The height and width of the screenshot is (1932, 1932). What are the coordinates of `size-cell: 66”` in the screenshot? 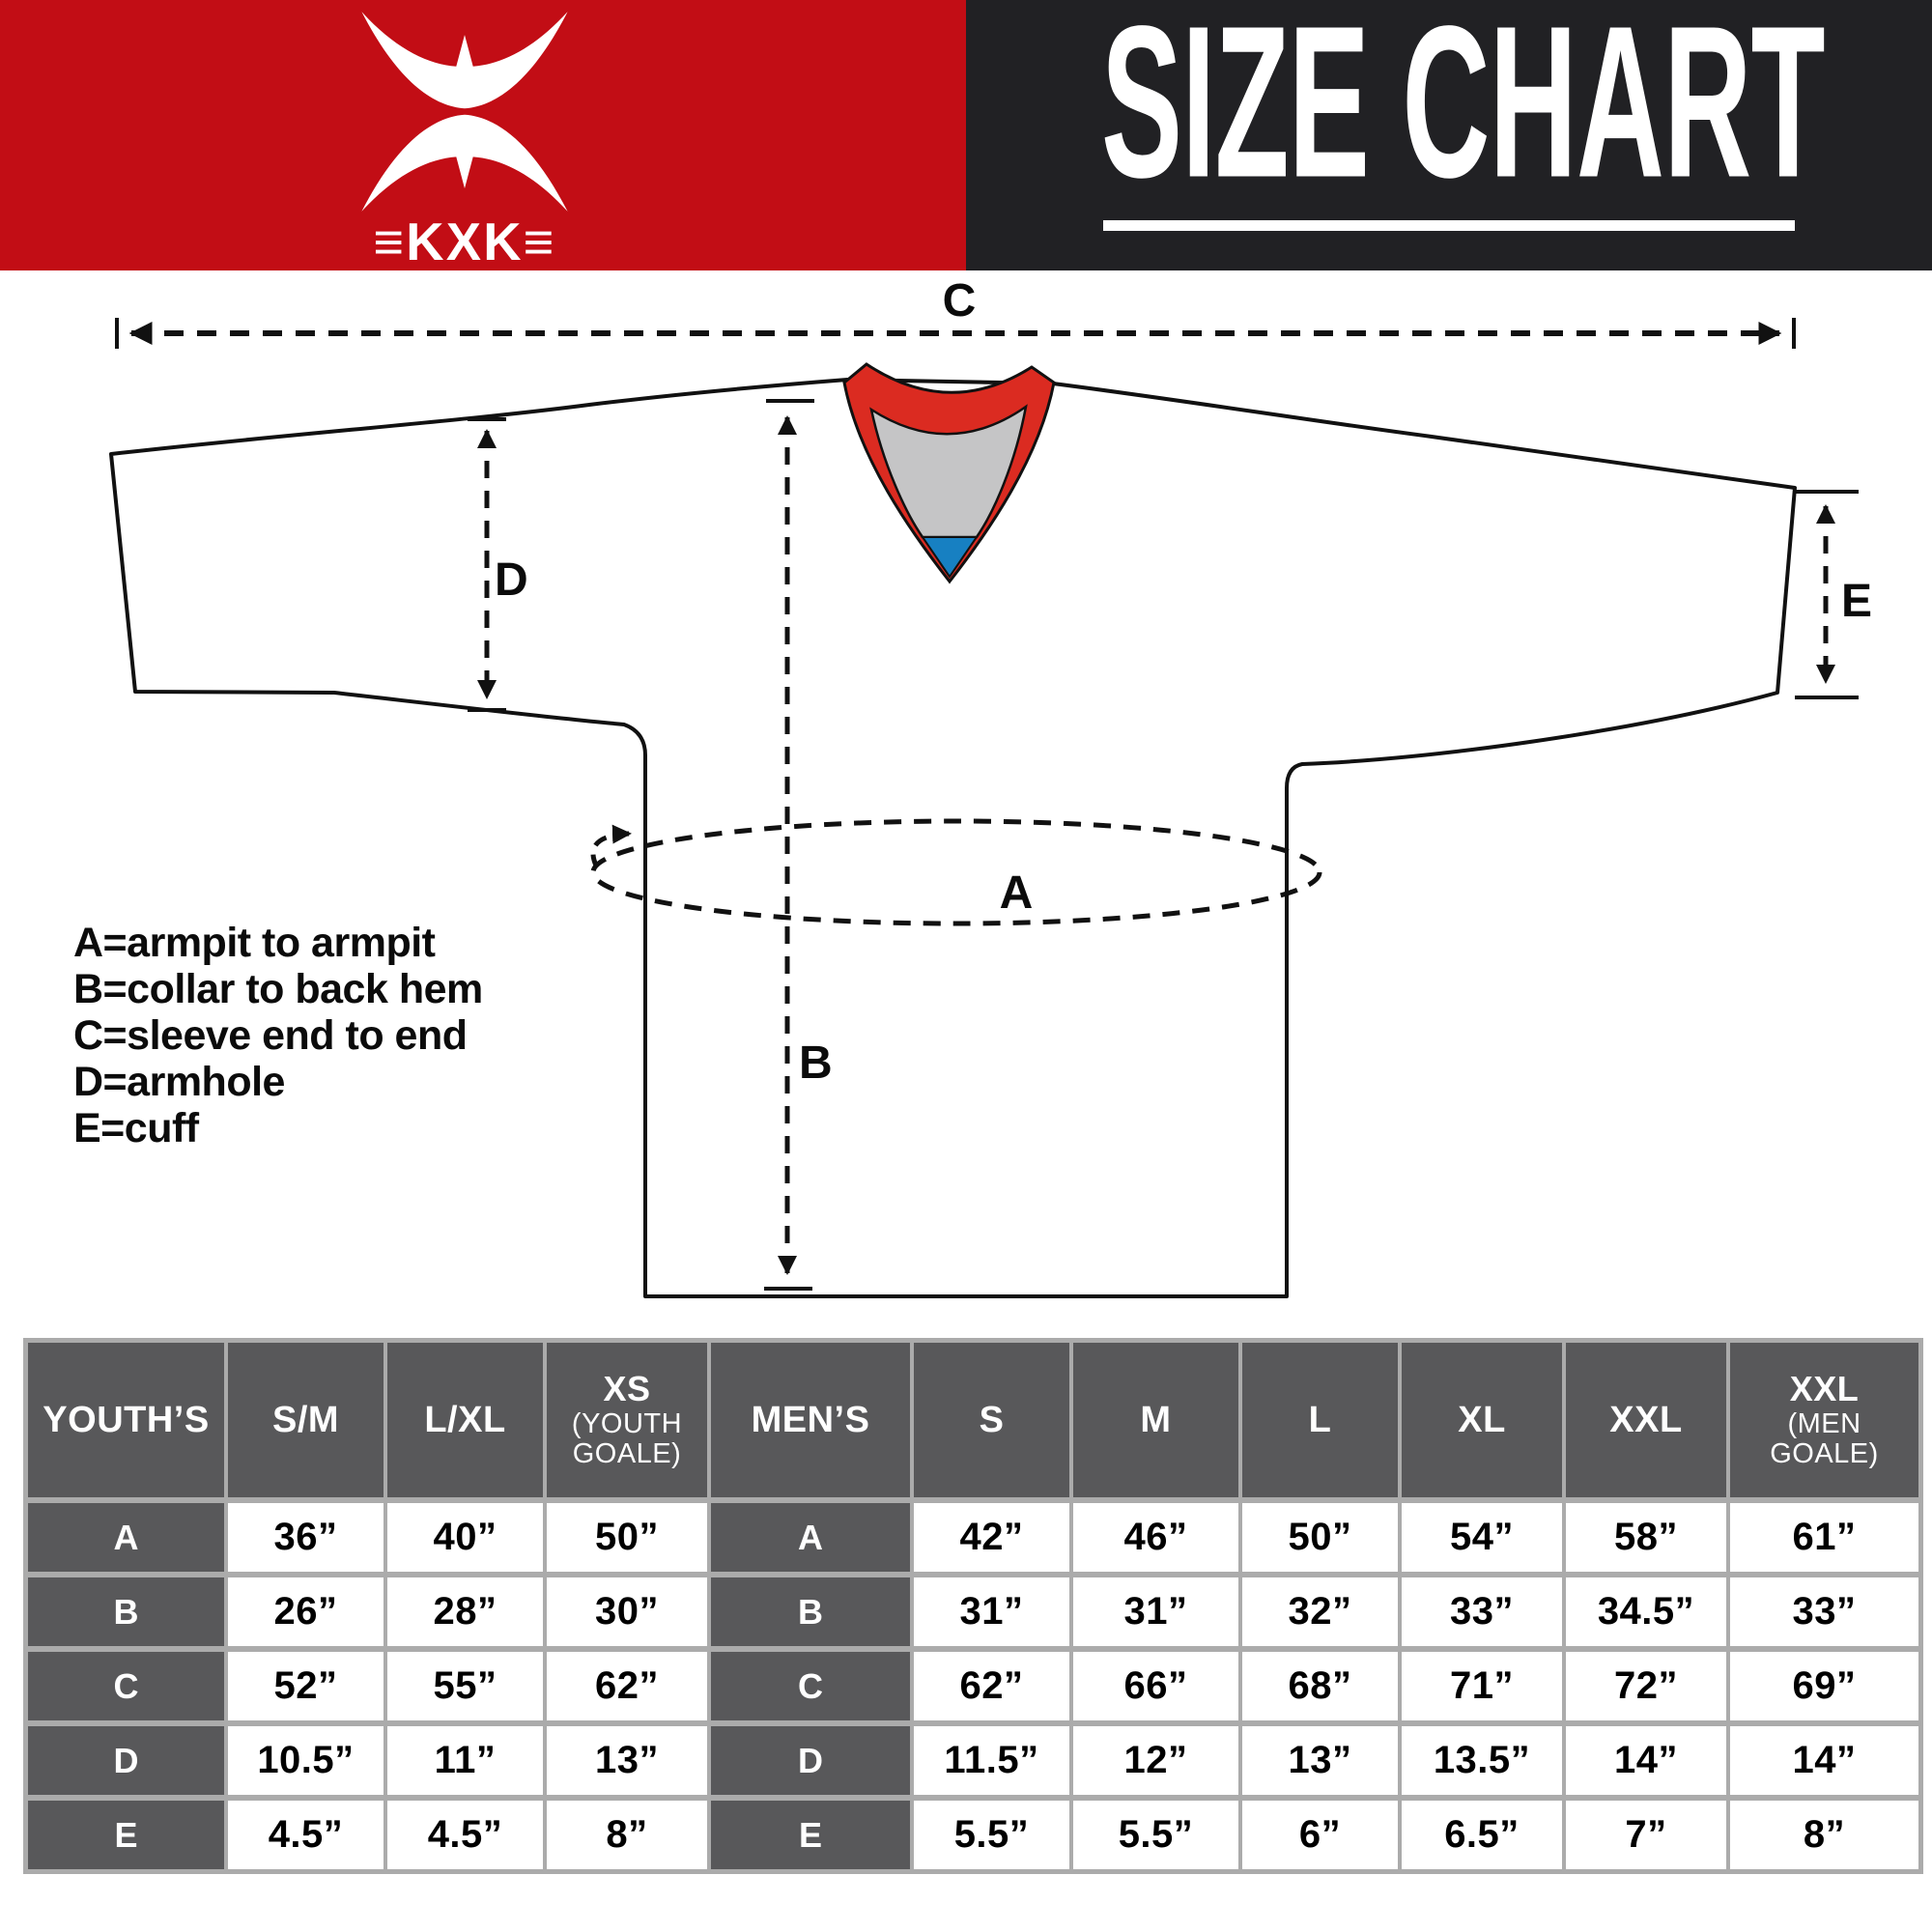 It's located at (1155, 1686).